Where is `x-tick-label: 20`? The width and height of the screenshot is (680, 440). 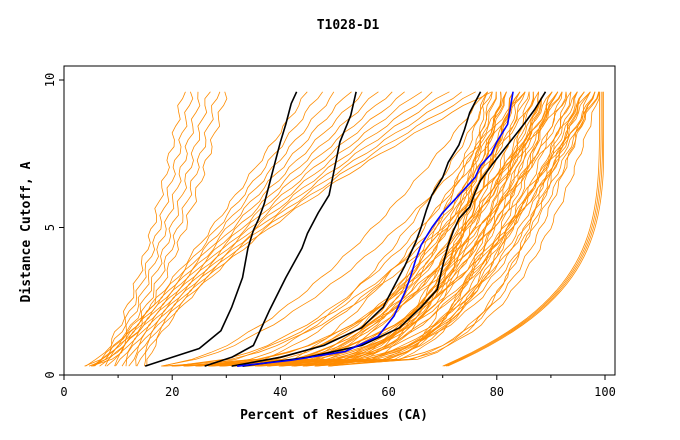 x-tick-label: 20 is located at coordinates (172, 392).